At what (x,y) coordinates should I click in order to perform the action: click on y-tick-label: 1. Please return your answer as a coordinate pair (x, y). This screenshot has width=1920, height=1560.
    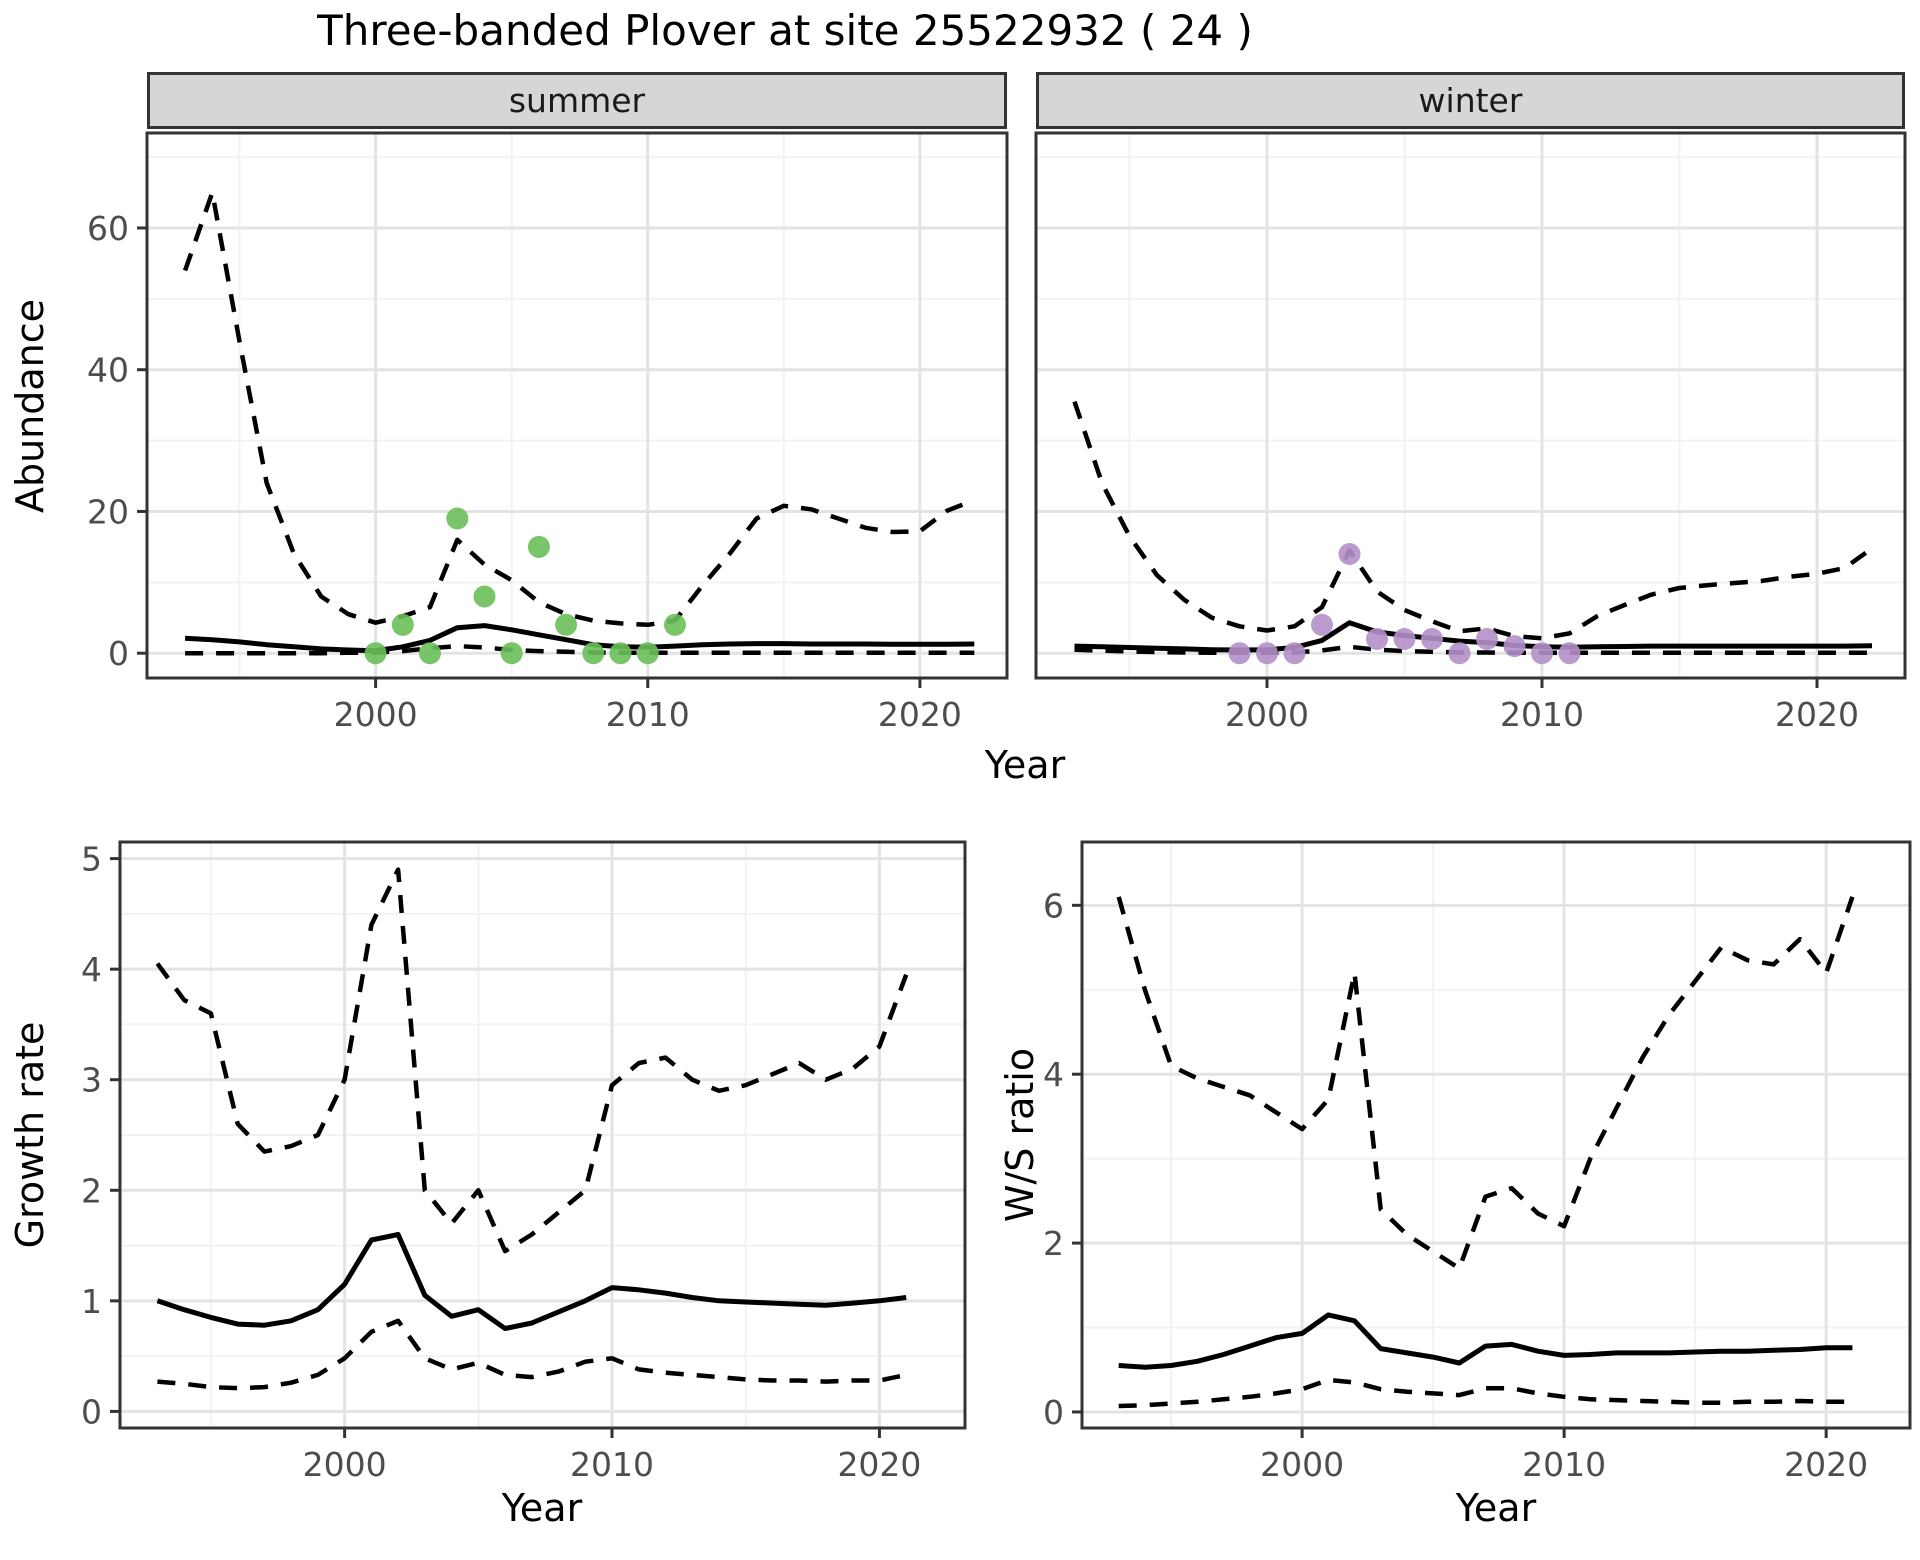
    Looking at the image, I should click on (91, 1301).